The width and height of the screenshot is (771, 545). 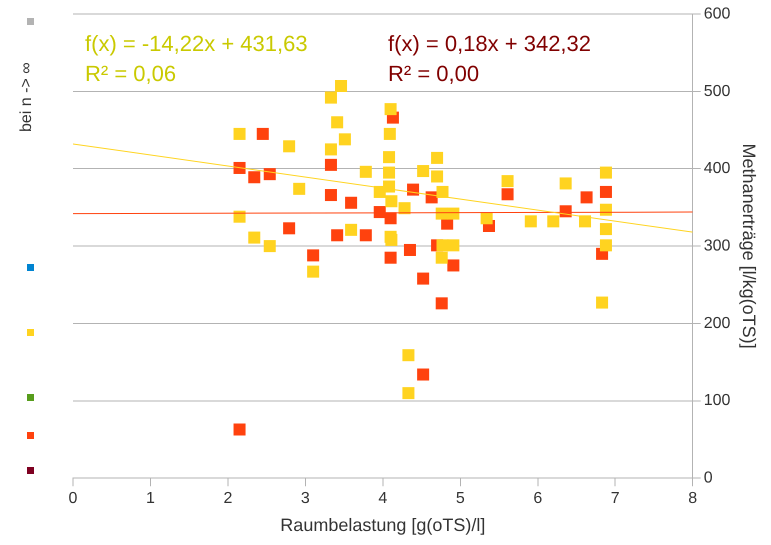 I want to click on x-axis-title: Raumbelastung [g(oTS)/l], so click(x=383, y=525).